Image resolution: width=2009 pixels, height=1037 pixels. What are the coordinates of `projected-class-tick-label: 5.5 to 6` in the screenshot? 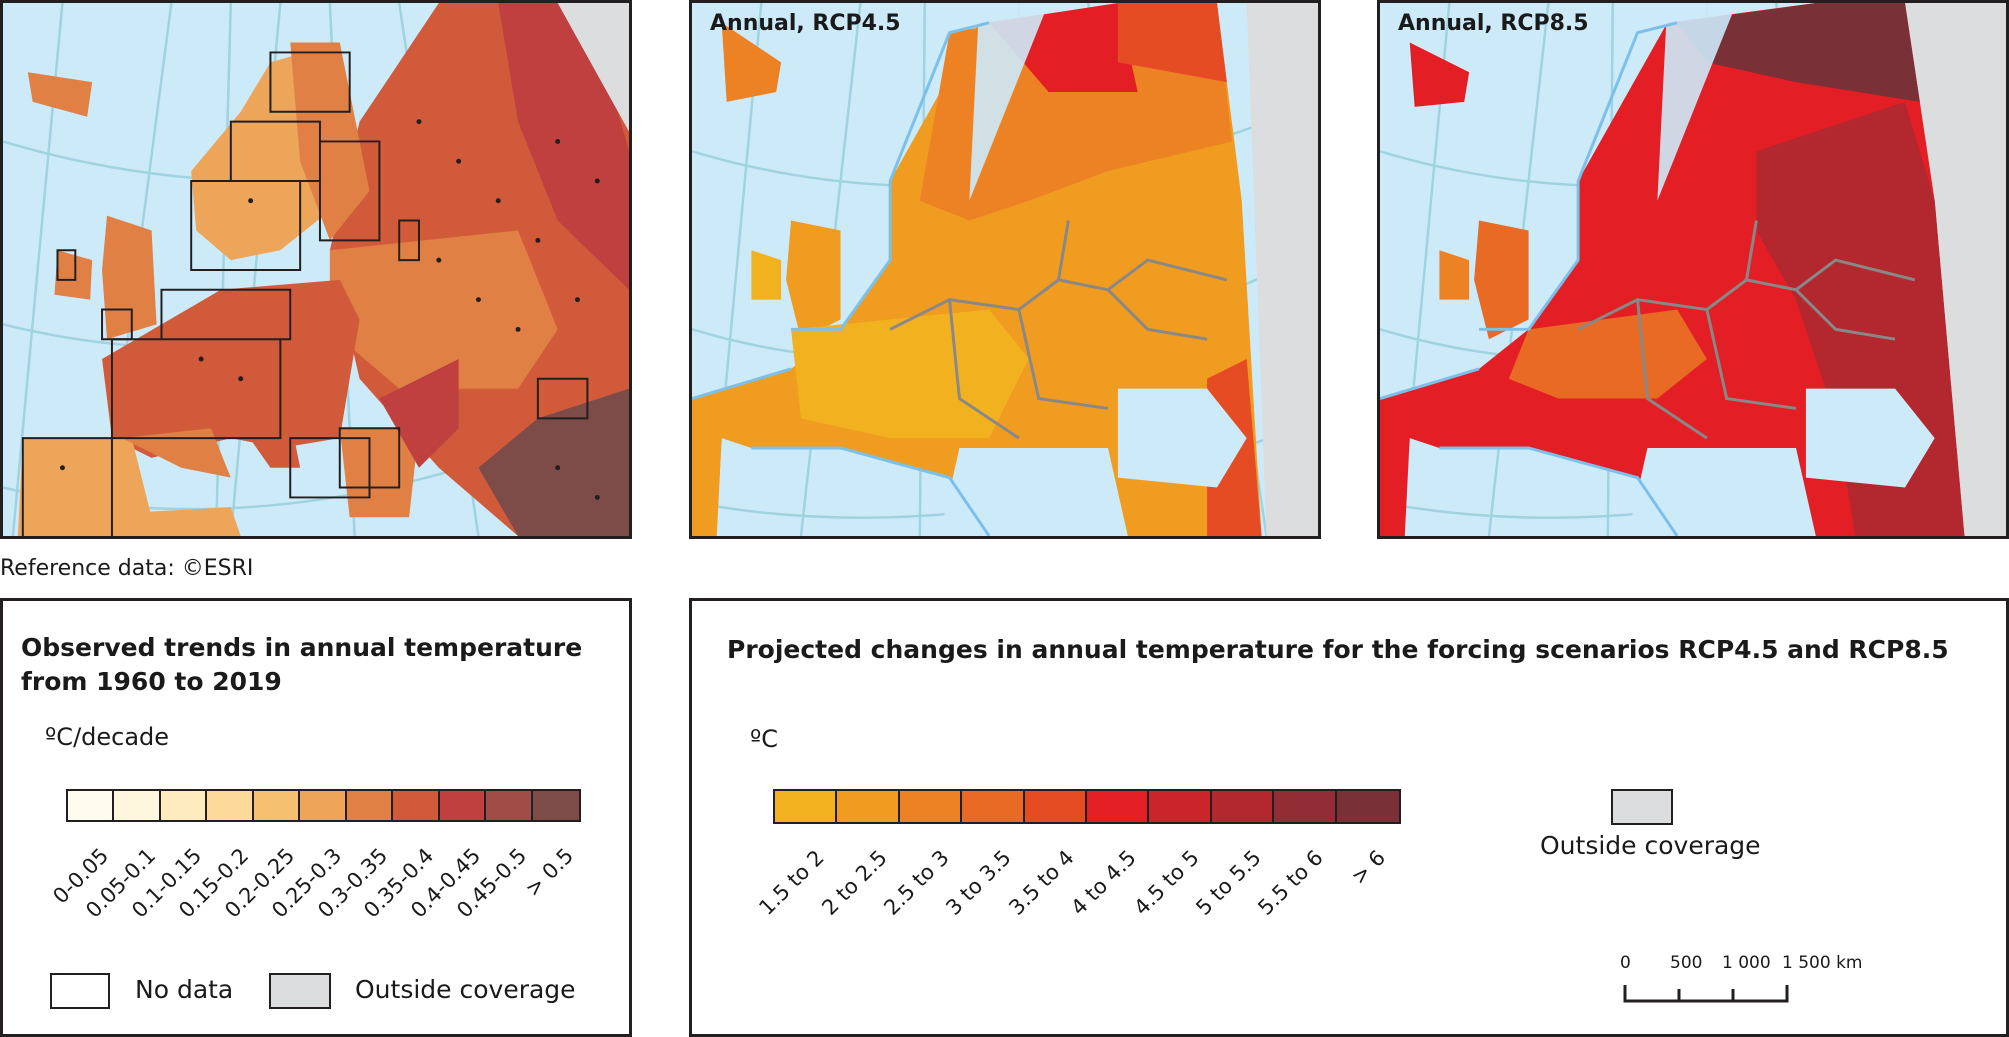 It's located at (1291, 882).